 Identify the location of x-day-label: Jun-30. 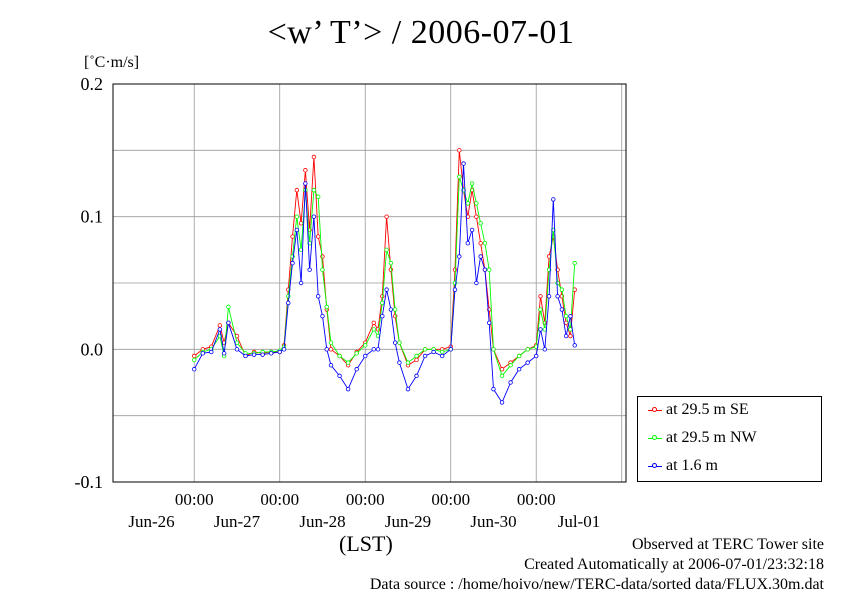
(493, 521).